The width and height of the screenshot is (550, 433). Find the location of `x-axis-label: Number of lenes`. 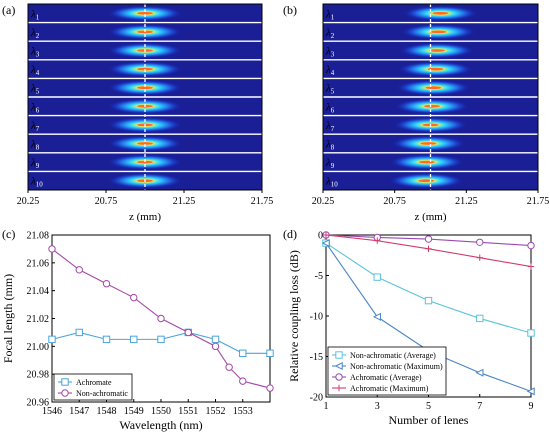

x-axis-label: Number of lenes is located at coordinates (429, 420).